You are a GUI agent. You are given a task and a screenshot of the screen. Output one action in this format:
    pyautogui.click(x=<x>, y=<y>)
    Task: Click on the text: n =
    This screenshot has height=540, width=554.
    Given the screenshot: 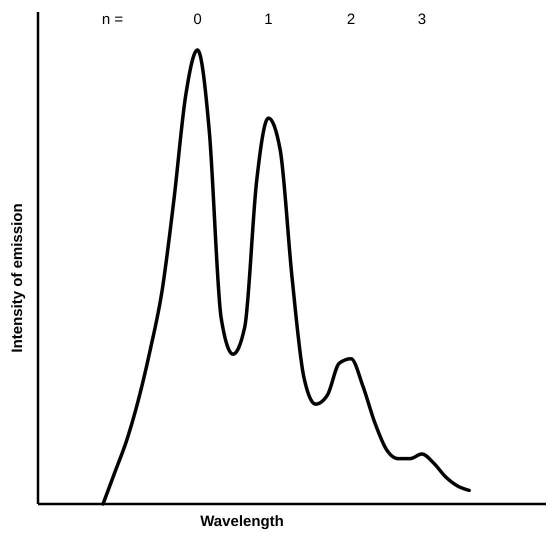 What is the action you would take?
    pyautogui.click(x=113, y=19)
    